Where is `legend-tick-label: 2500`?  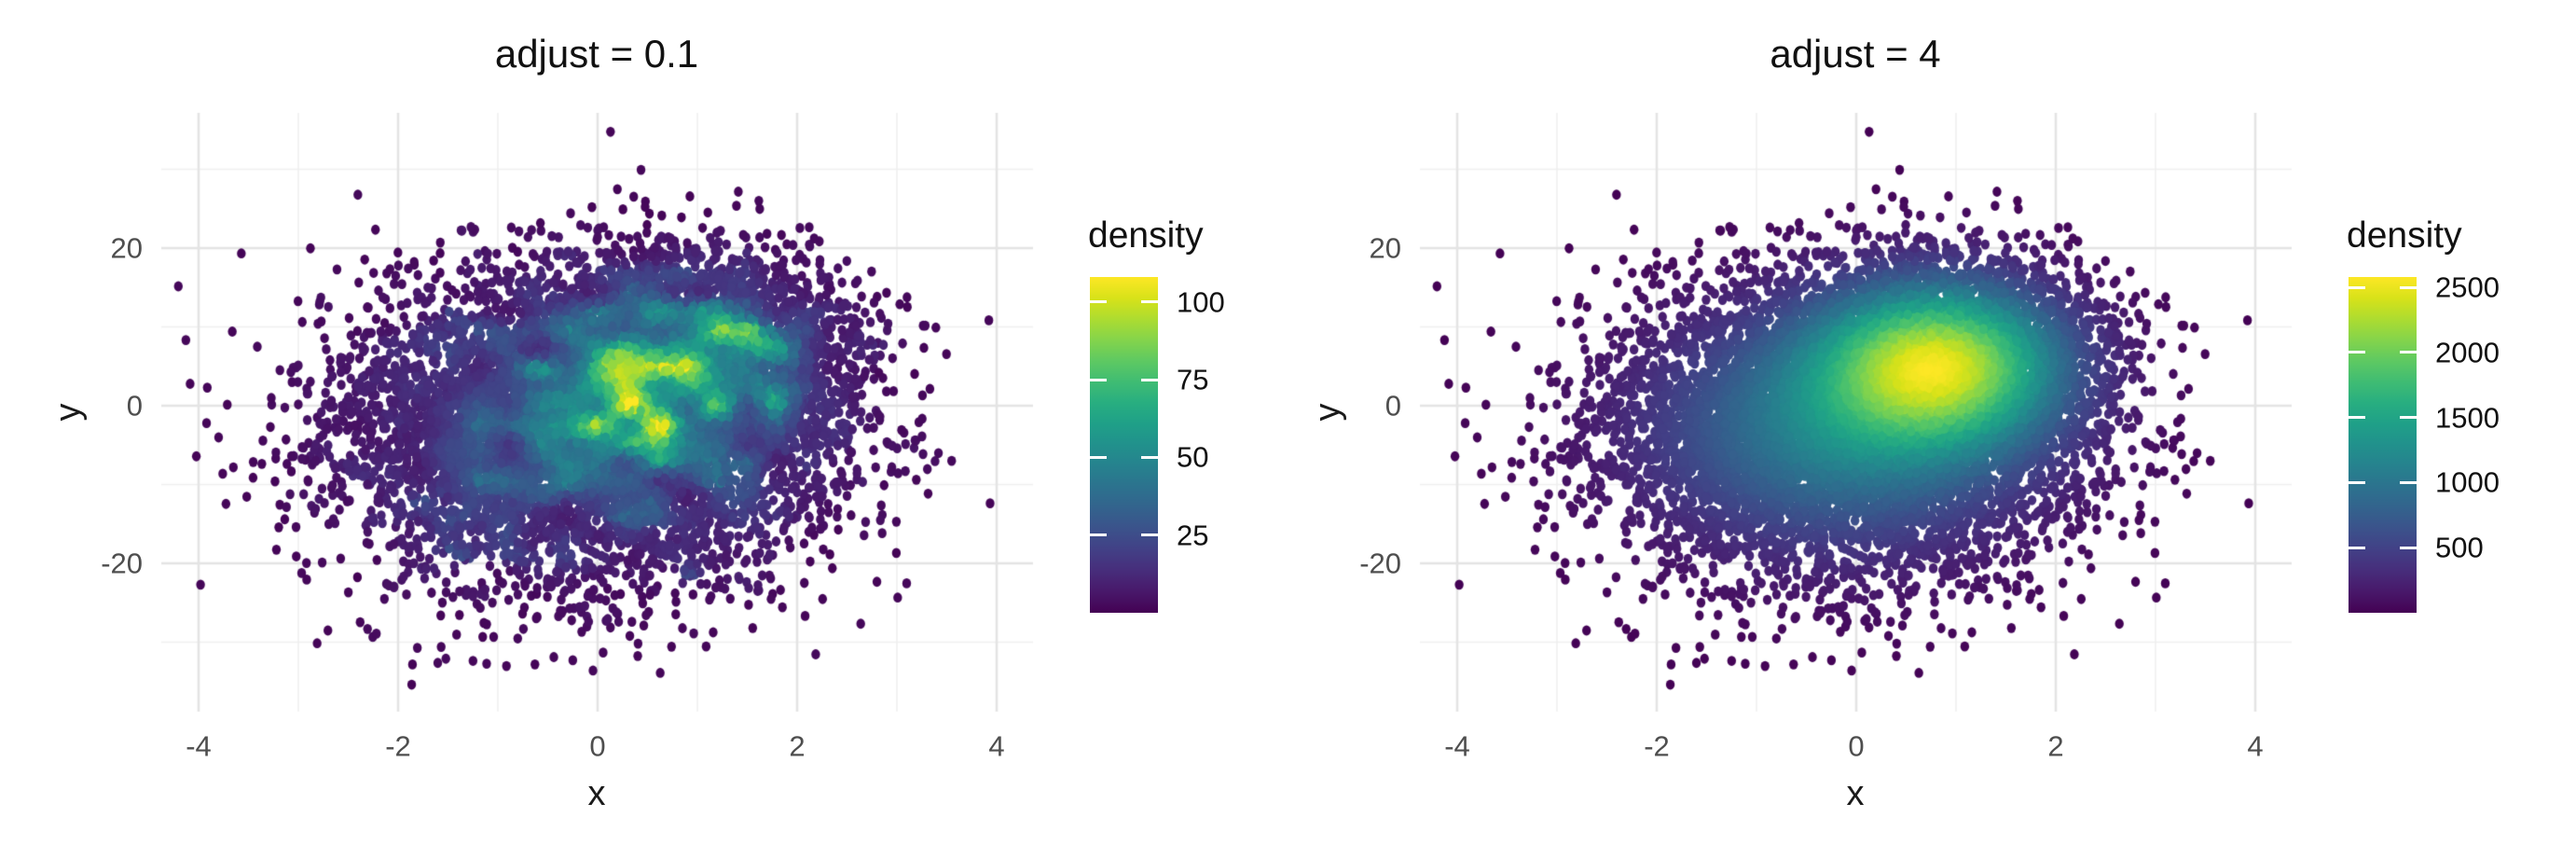 legend-tick-label: 2500 is located at coordinates (2467, 287).